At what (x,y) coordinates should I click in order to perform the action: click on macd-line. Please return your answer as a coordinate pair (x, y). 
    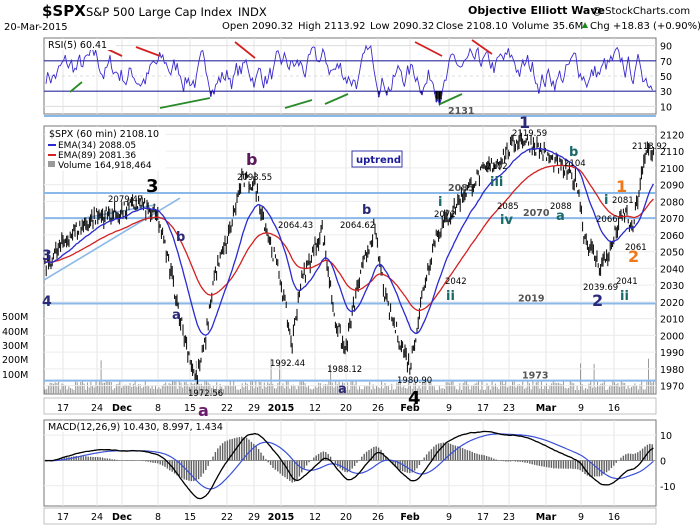
    Looking at the image, I should click on (349, 465).